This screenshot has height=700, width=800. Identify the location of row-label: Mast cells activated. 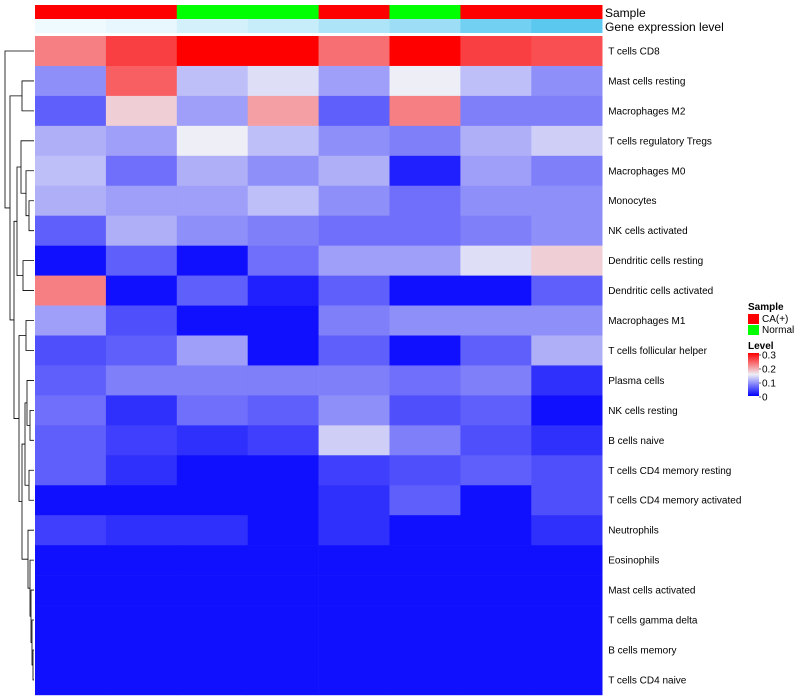
(651, 591).